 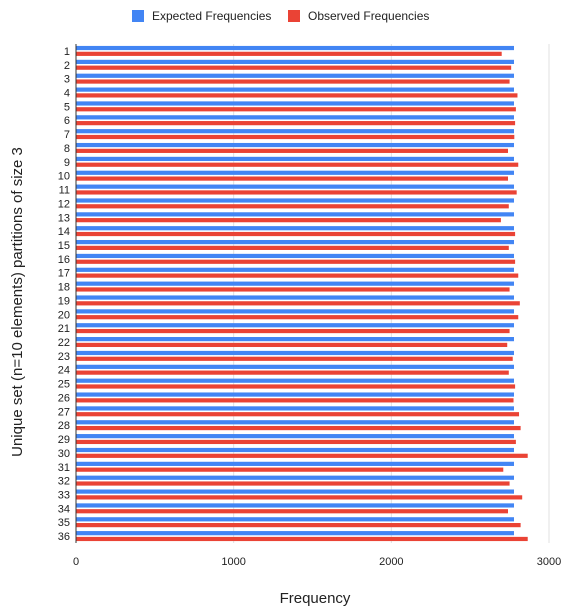 I want to click on y-category-label-22: 22, so click(x=64, y=343).